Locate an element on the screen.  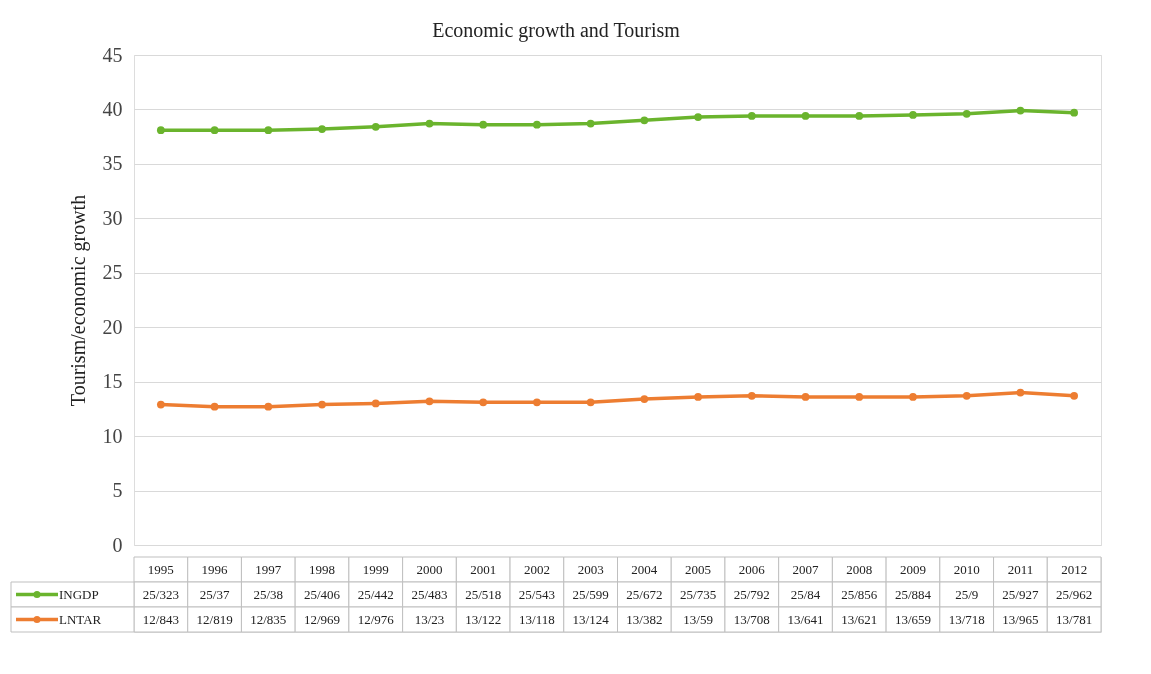
data-label: 13/382 is located at coordinates (644, 619).